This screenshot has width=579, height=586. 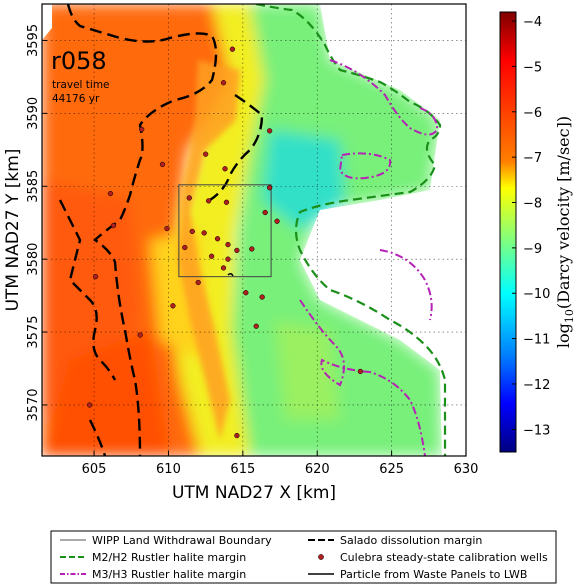 I want to click on colorbar-tick-label: −12, so click(x=536, y=385).